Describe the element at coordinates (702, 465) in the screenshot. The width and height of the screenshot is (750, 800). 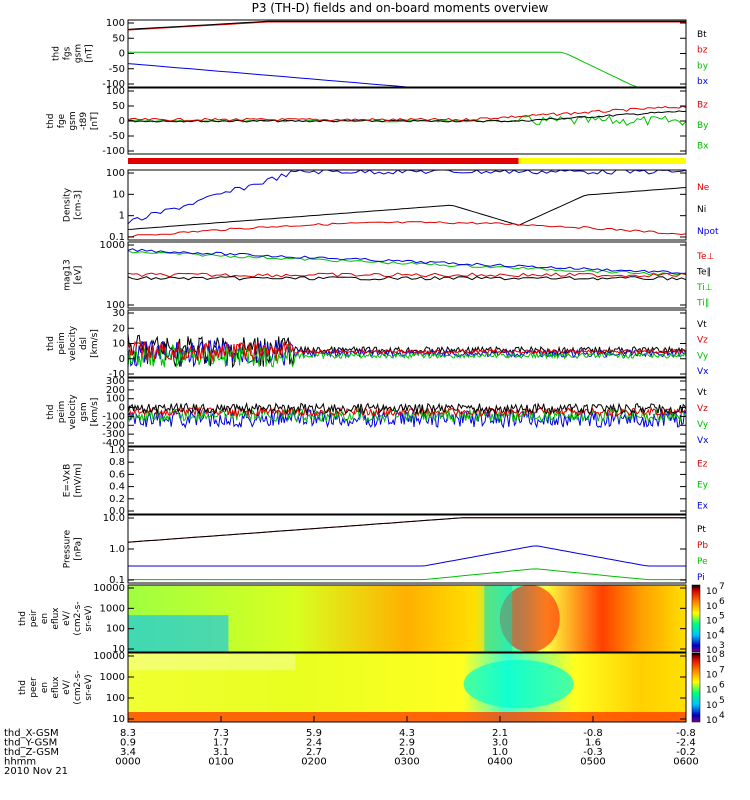
I see `legend-entry: Ez` at that location.